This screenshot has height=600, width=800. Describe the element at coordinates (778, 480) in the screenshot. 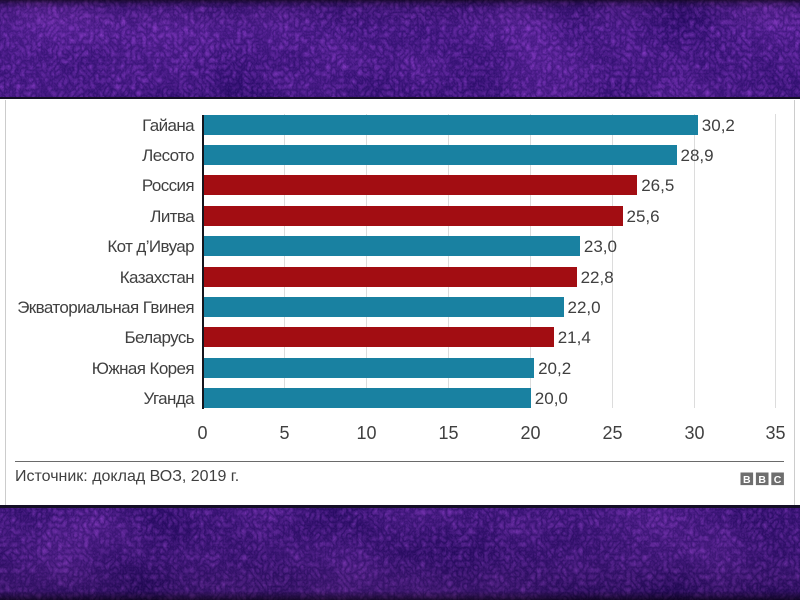

I see `svg-text: C` at that location.